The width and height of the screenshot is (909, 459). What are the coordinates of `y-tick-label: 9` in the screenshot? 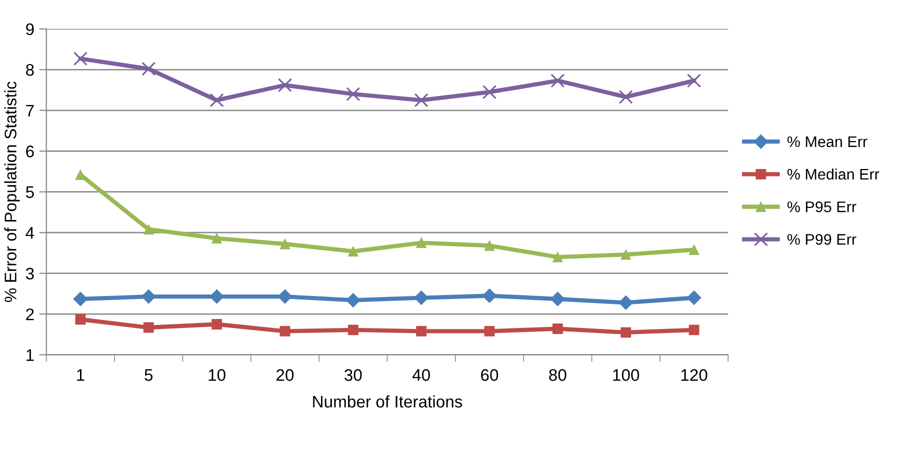 It's located at (30, 29).